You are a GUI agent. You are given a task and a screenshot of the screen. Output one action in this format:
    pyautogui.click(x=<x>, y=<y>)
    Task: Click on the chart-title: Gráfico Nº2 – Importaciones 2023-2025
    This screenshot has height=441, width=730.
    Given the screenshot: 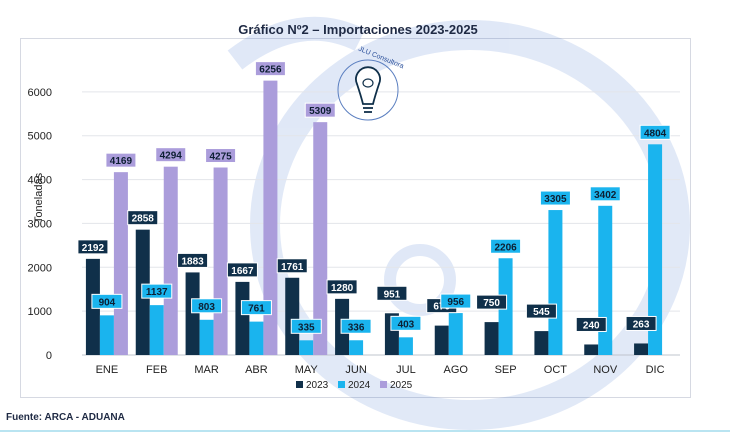 What is the action you would take?
    pyautogui.click(x=358, y=29)
    